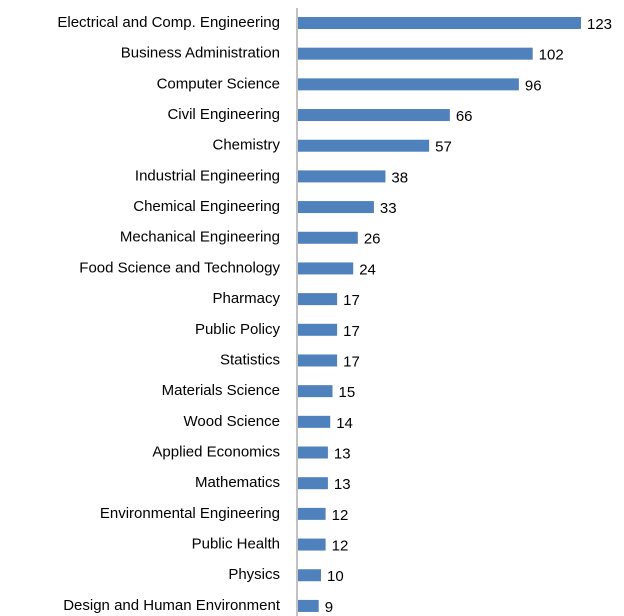 The image size is (624, 616). I want to click on category-label: Computer Science, so click(218, 83).